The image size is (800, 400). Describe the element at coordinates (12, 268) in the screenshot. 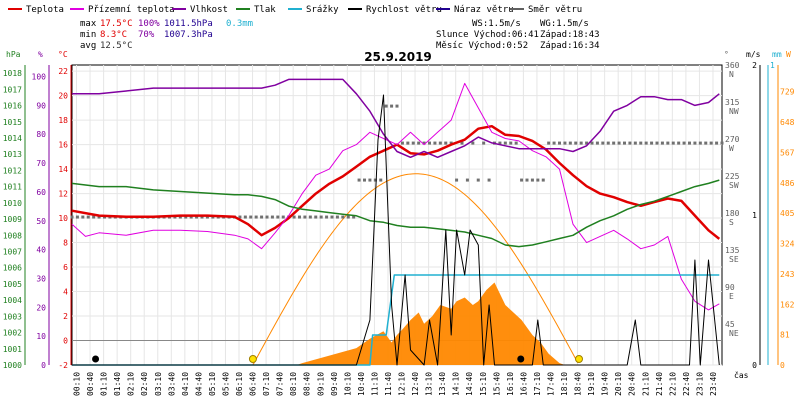

I see `tick-label-hpa: 1006` at that location.